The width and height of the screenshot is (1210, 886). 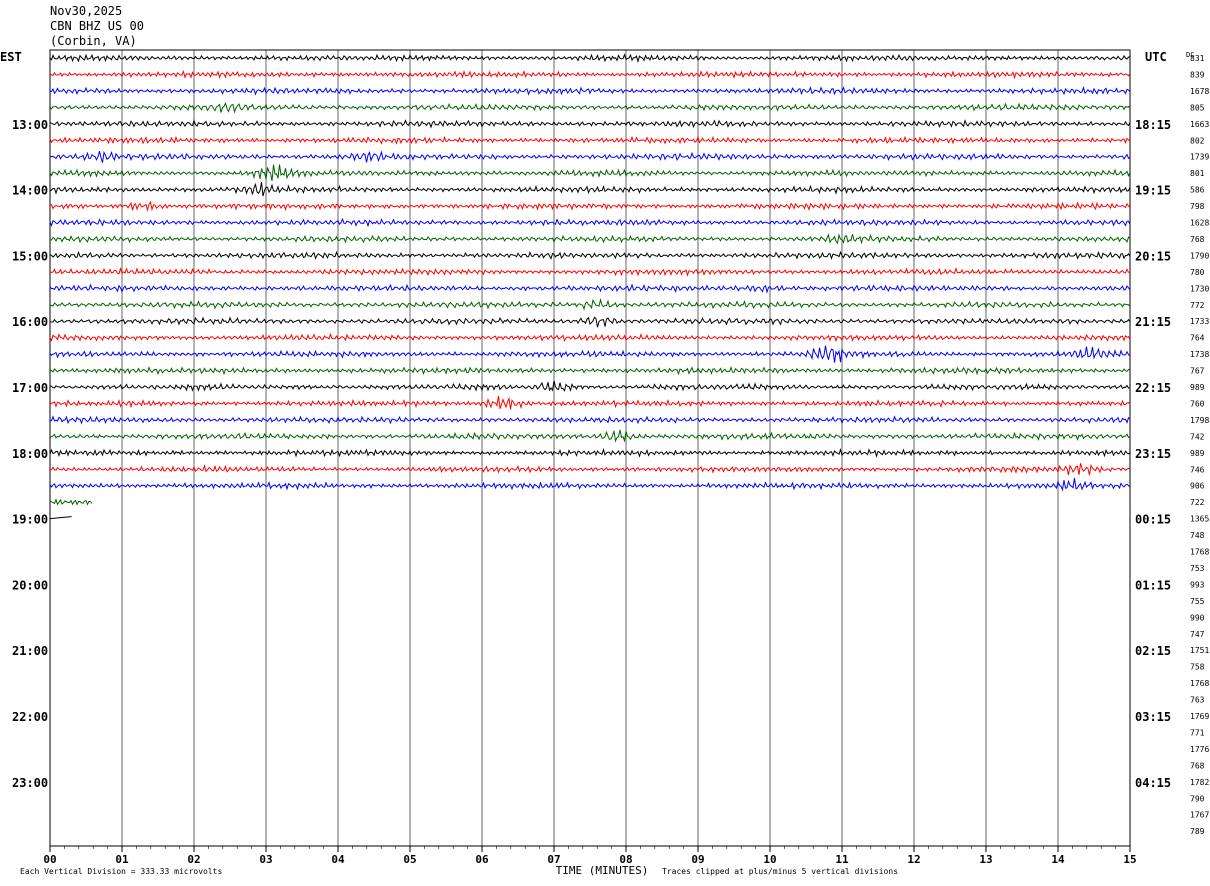 What do you see at coordinates (1197, 798) in the screenshot?
I see `dc-offset-label: 790` at bounding box center [1197, 798].